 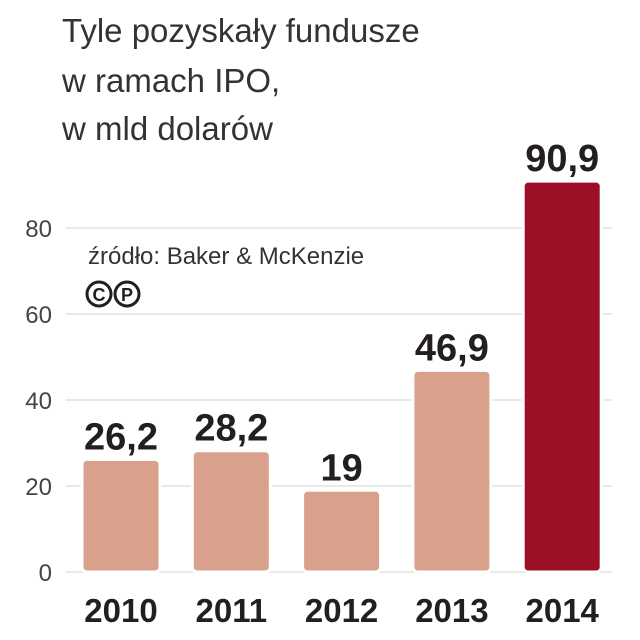 What do you see at coordinates (341, 610) in the screenshot?
I see `x-tick-label: 2012` at bounding box center [341, 610].